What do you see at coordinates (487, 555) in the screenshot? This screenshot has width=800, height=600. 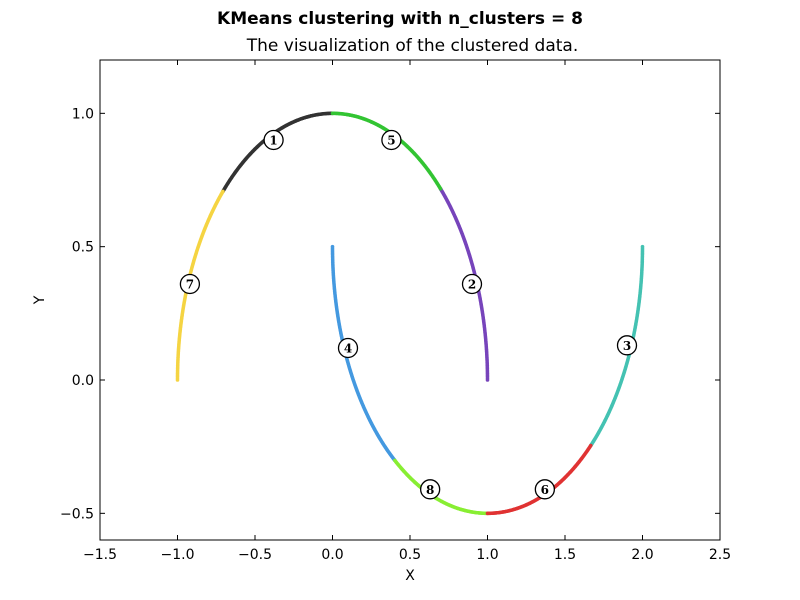 I see `x-tick-label: 1.0` at bounding box center [487, 555].